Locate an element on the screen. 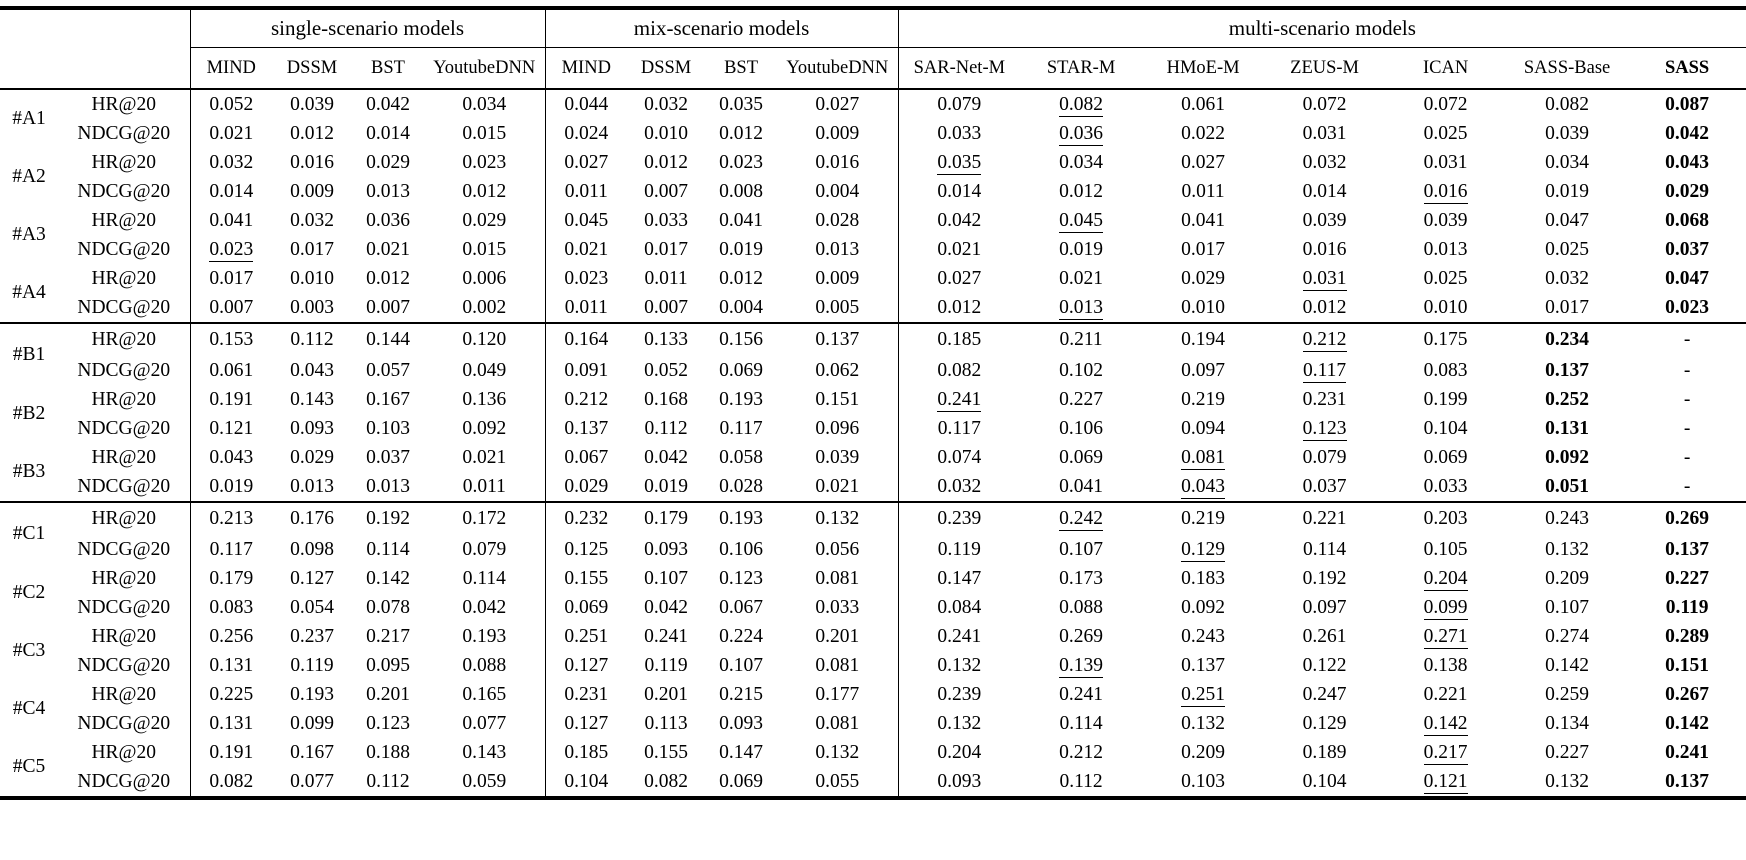  value-cell: 0.131 is located at coordinates (1567, 428).